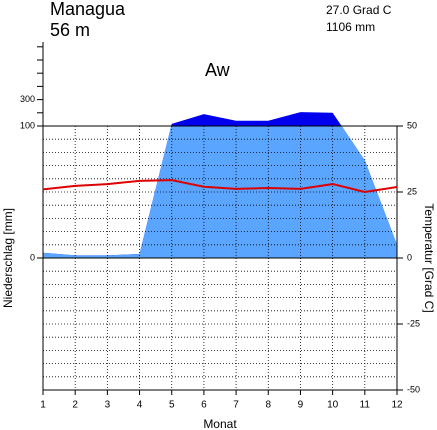 This screenshot has height=430, width=437. What do you see at coordinates (108, 405) in the screenshot?
I see `x-tick-label: 3` at bounding box center [108, 405].